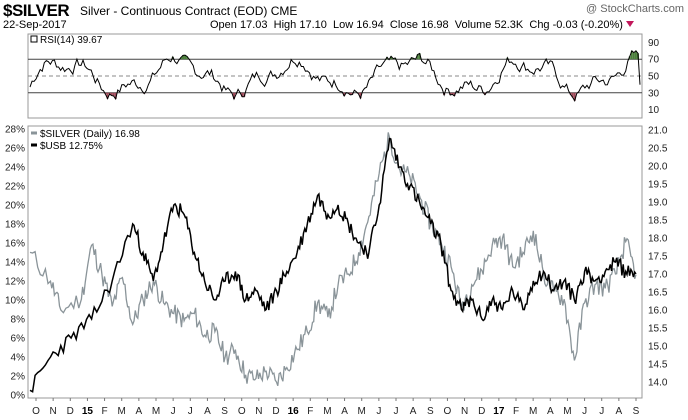 This screenshot has width=688, height=420. Describe the element at coordinates (658, 185) in the screenshot. I see `right-axis-tick-label: 19.5` at that location.